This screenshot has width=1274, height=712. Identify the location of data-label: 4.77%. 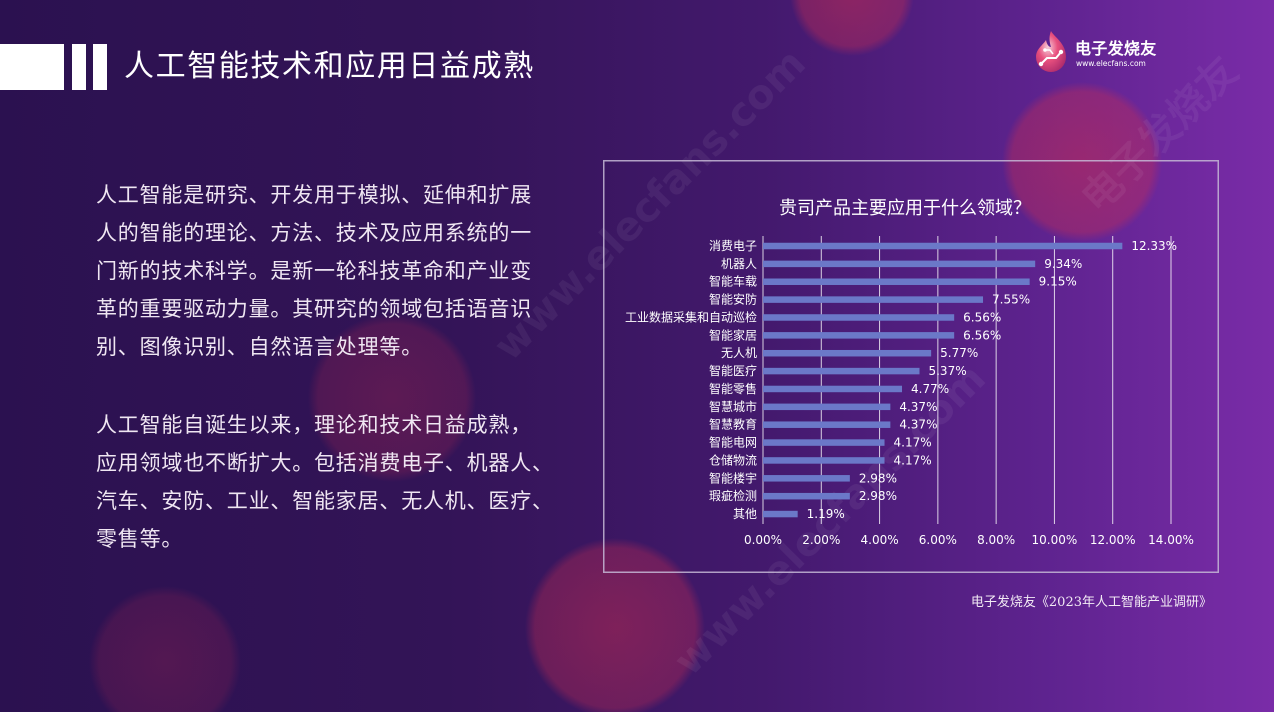
(930, 389).